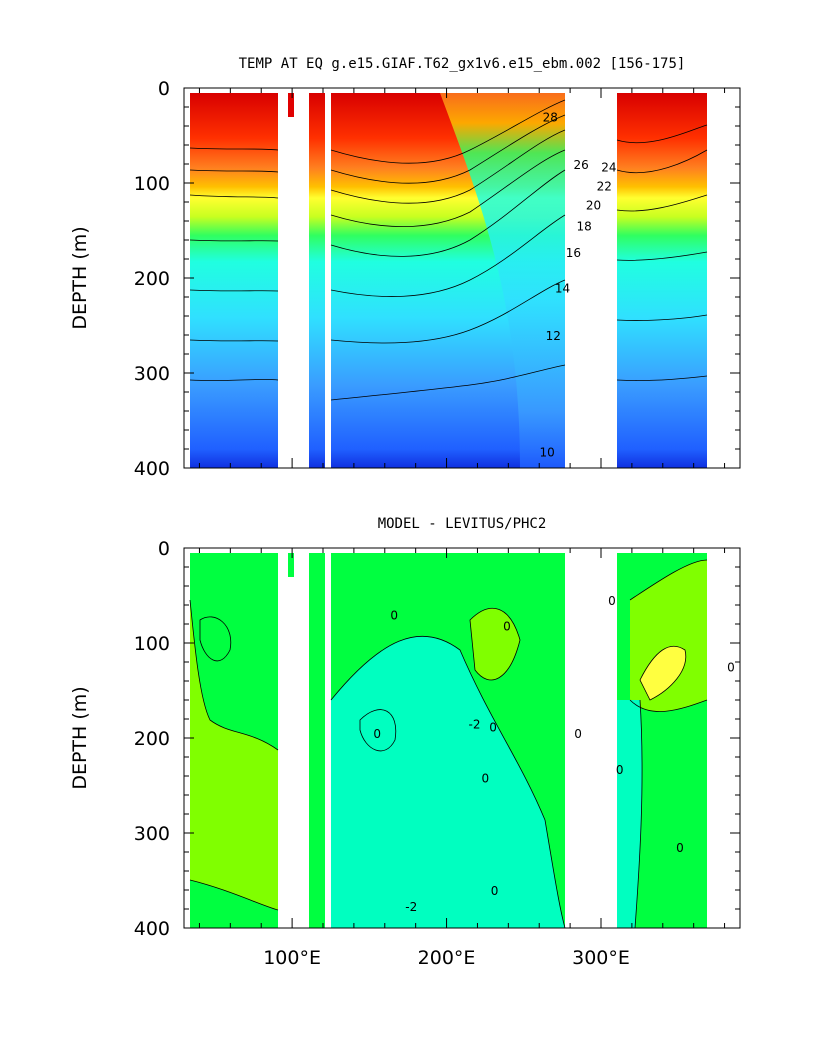 This screenshot has height=1055, width=818. I want to click on contour-label: 14, so click(562, 288).